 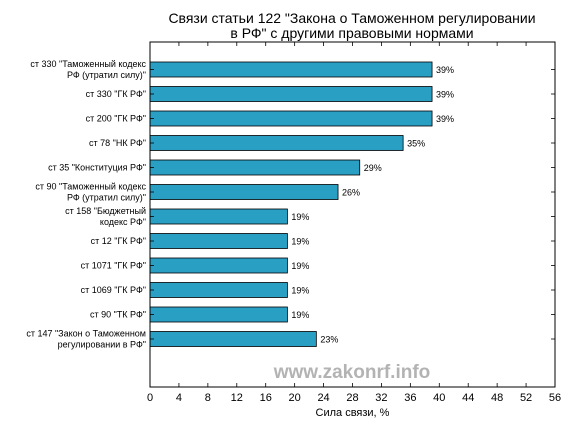 I want to click on x-tick-label: 16, so click(x=266, y=398).